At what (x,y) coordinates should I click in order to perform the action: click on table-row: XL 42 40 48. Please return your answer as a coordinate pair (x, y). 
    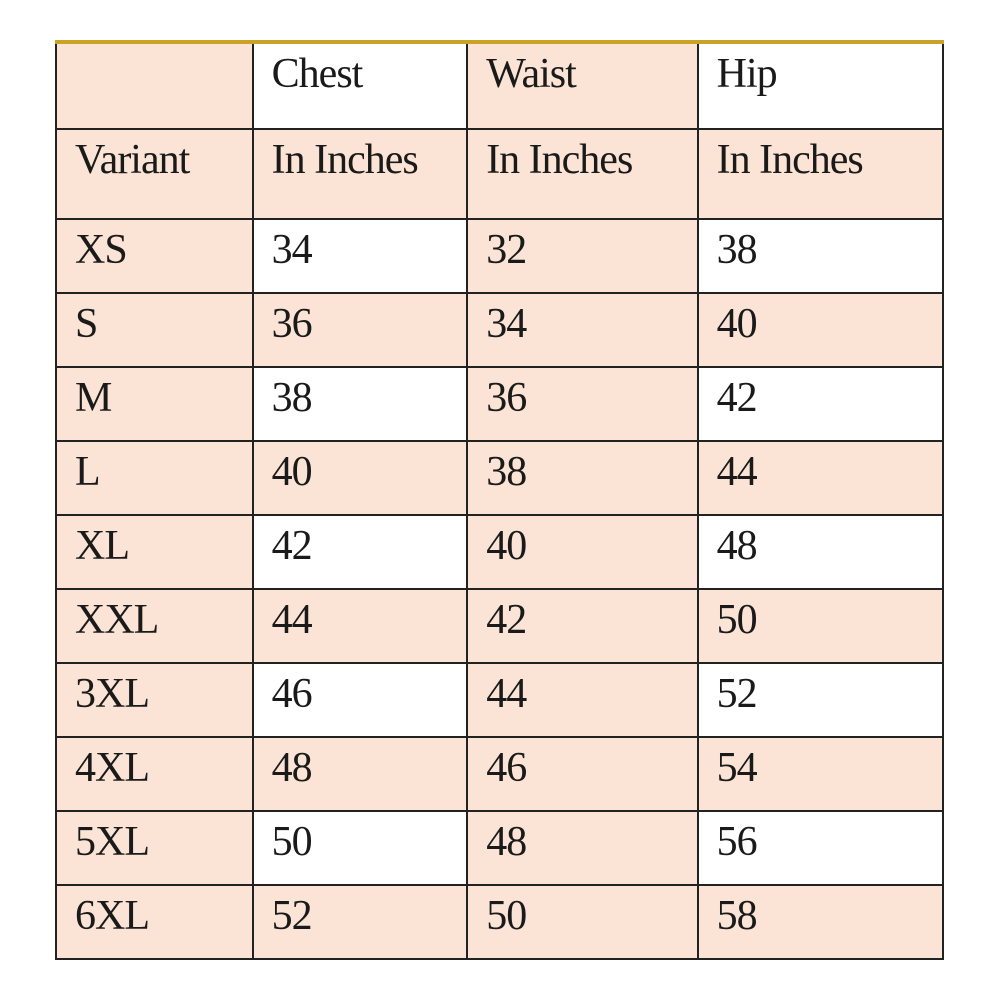
    Looking at the image, I should click on (500, 552).